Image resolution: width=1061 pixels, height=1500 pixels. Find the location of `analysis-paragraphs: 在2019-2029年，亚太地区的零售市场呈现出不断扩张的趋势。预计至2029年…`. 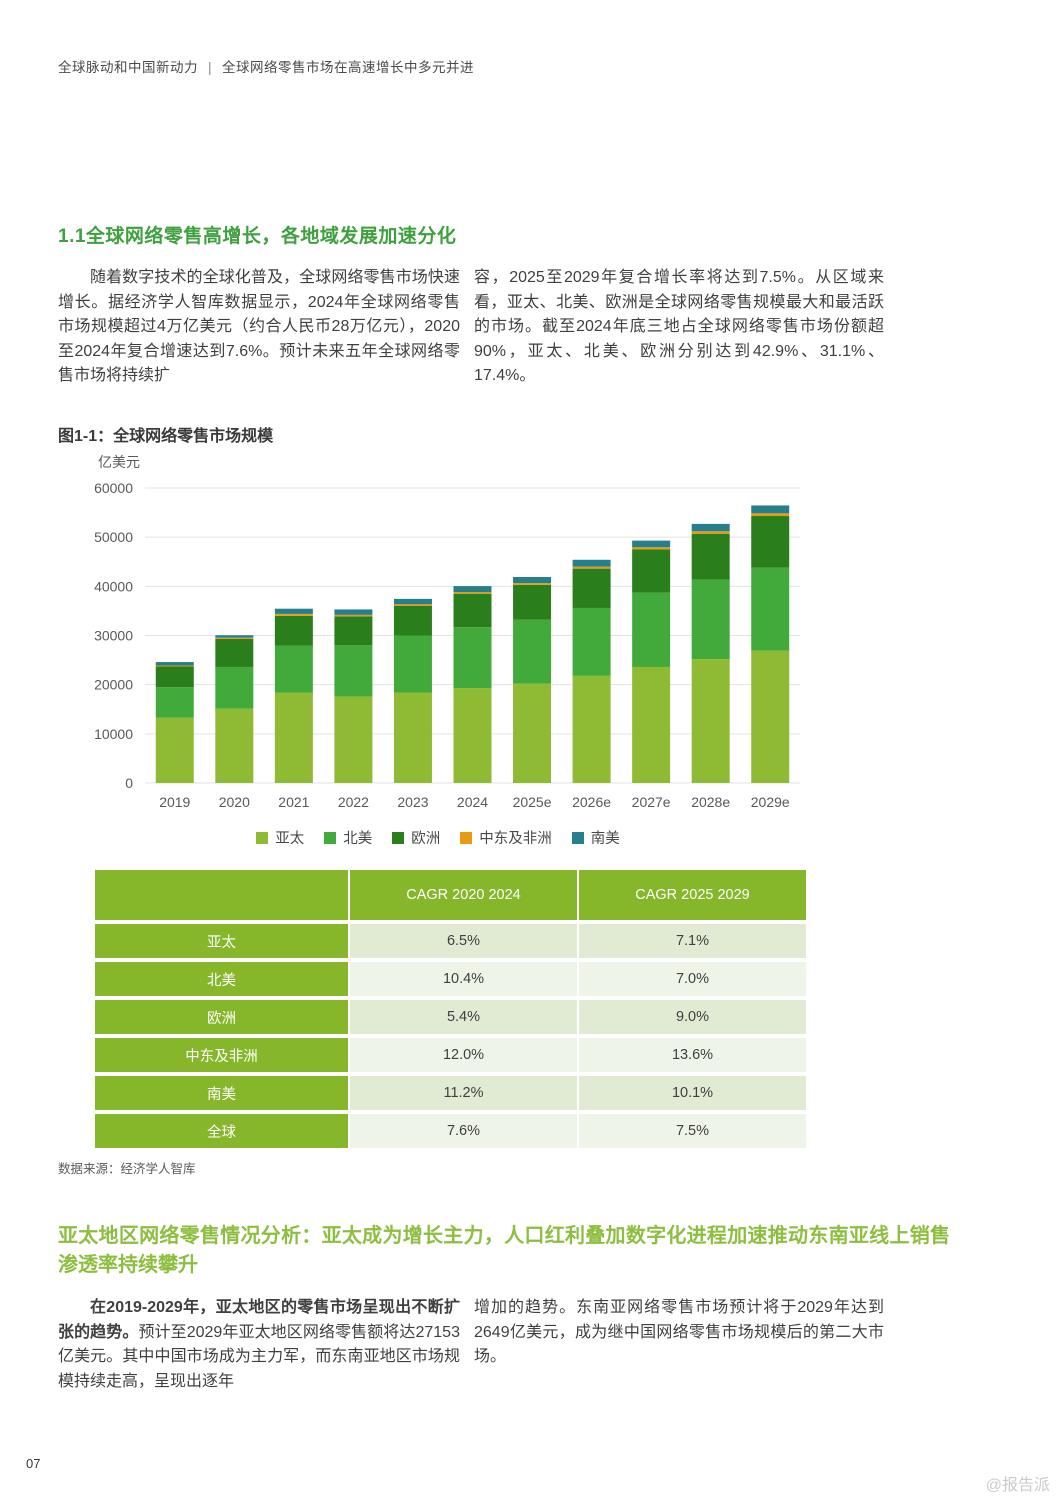

analysis-paragraphs: 在2019-2029年，亚太地区的零售市场呈现出不断扩张的趋势。预计至2029年… is located at coordinates (471, 1345).